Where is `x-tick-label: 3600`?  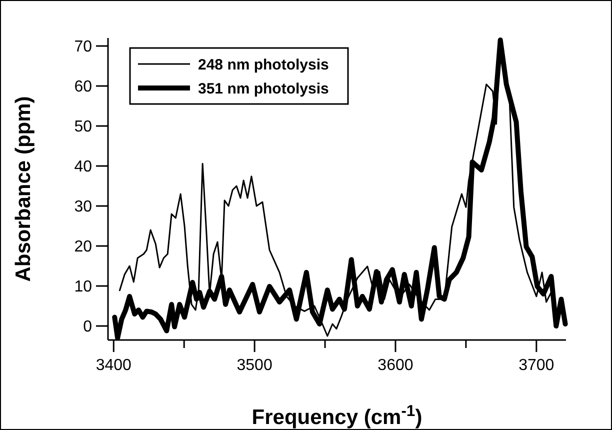
x-tick-label: 3600 is located at coordinates (396, 365).